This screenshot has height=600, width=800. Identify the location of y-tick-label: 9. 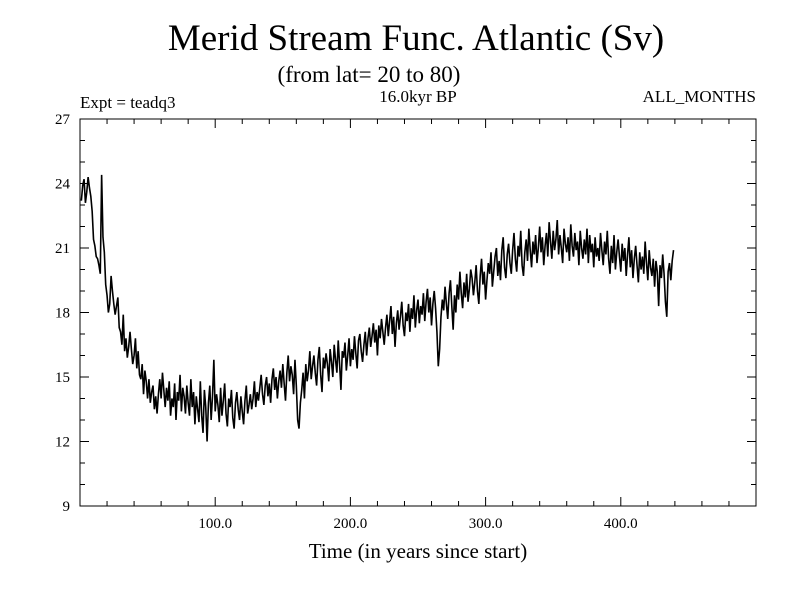
(67, 507).